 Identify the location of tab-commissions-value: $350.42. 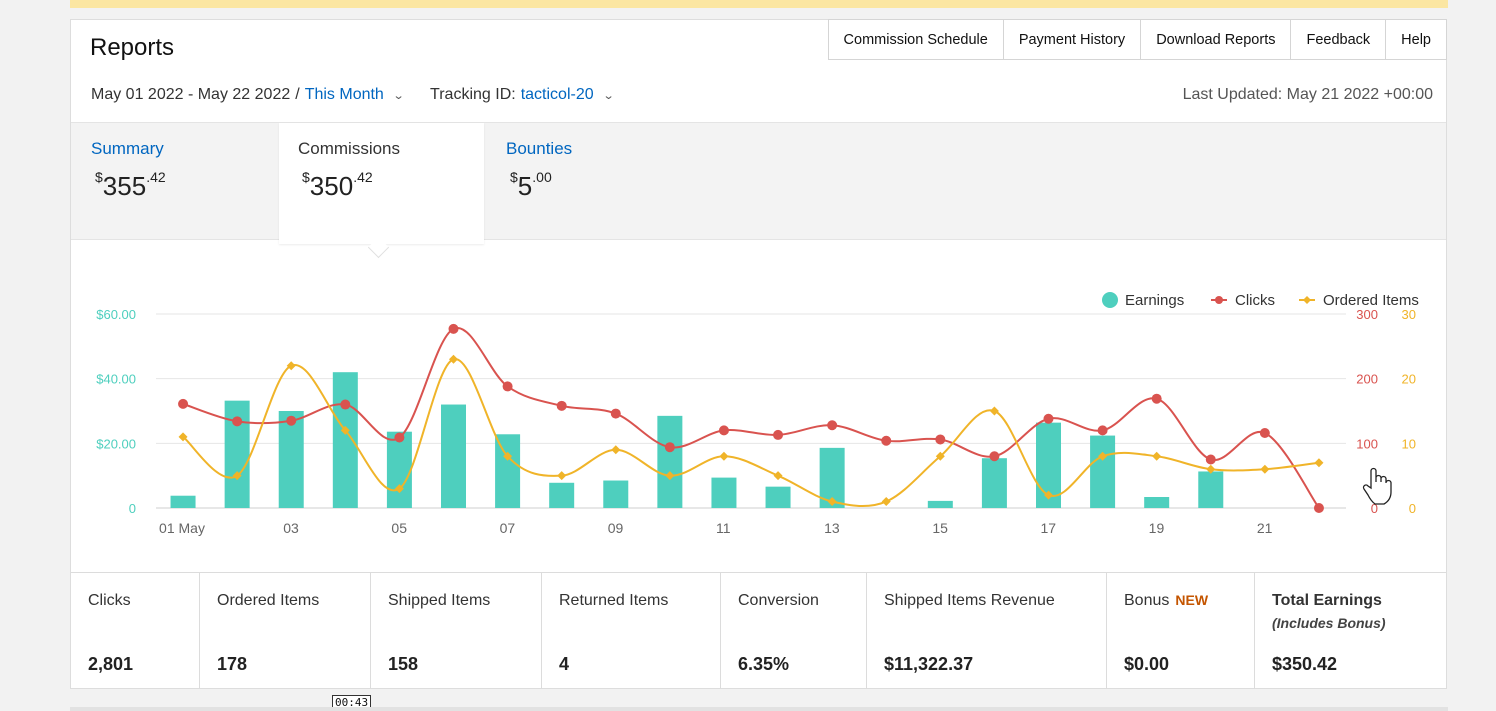
(337, 185).